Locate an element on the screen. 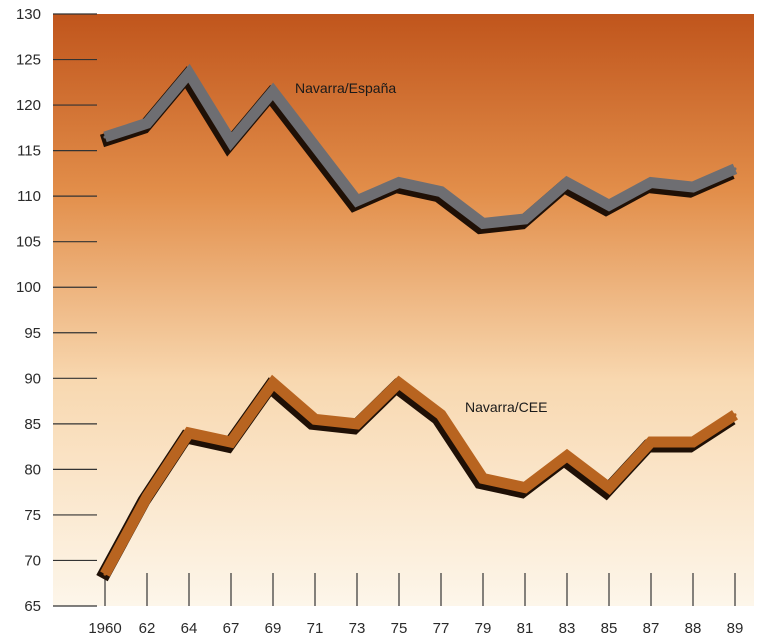 The height and width of the screenshot is (639, 758). y-tick-label: 120 is located at coordinates (28, 105).